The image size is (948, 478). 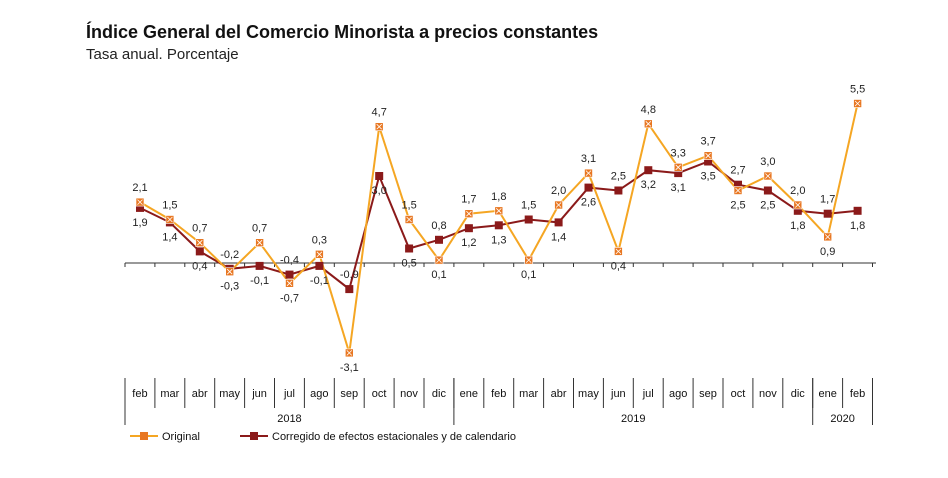 What do you see at coordinates (229, 255) in the screenshot?
I see `data-label-corrected: -0,2` at bounding box center [229, 255].